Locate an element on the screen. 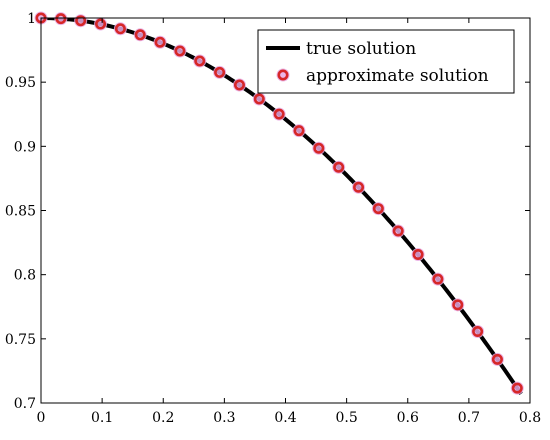 Image resolution: width=550 pixels, height=440 pixels. x-tick-label: 0.6 is located at coordinates (408, 418).